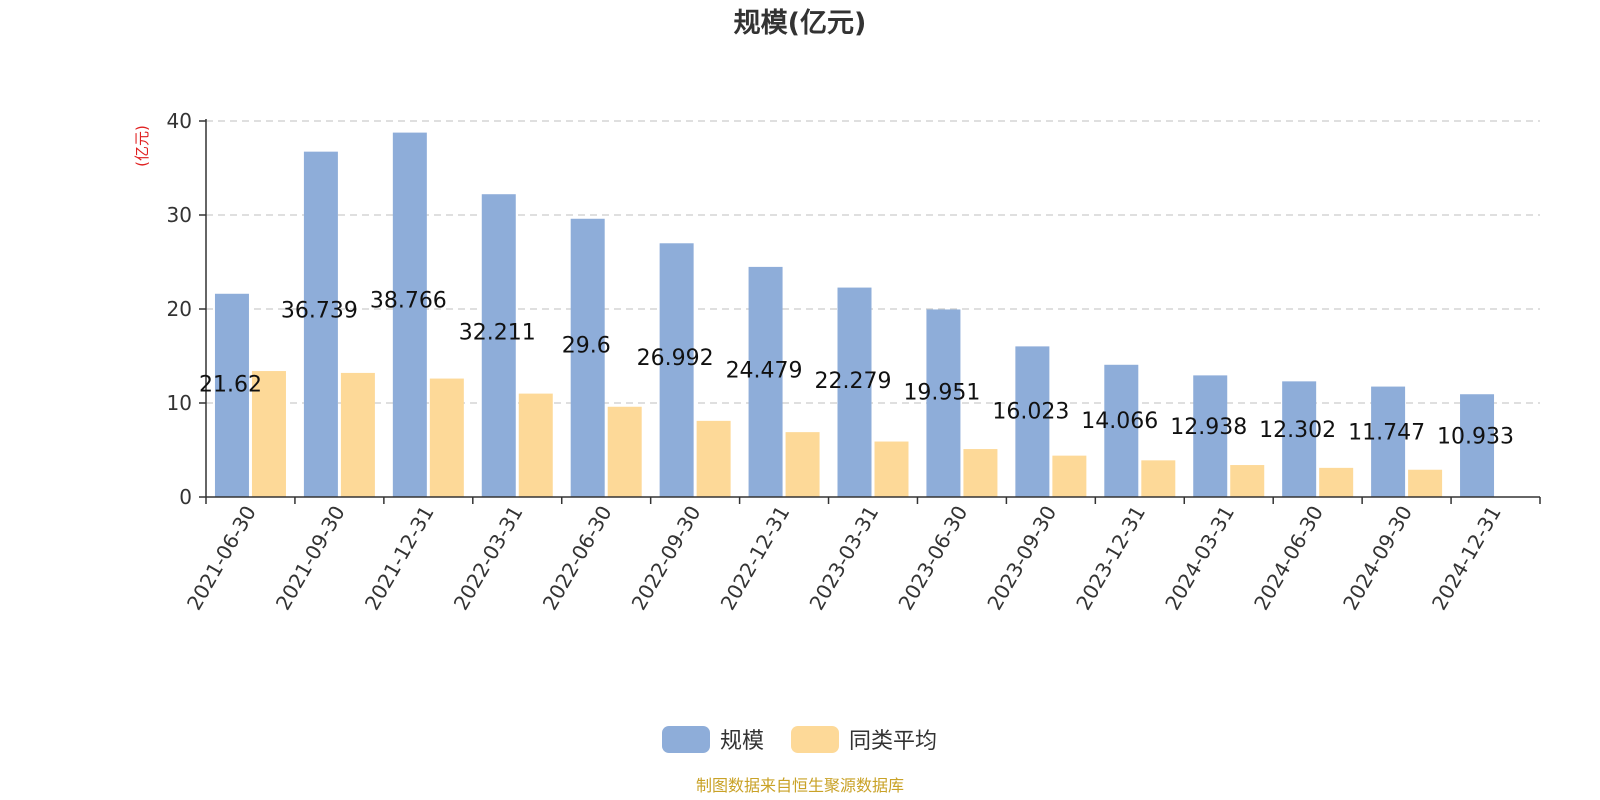 The width and height of the screenshot is (1600, 800). Describe the element at coordinates (800, 23) in the screenshot. I see `chart-title: 规模(亿元)` at that location.